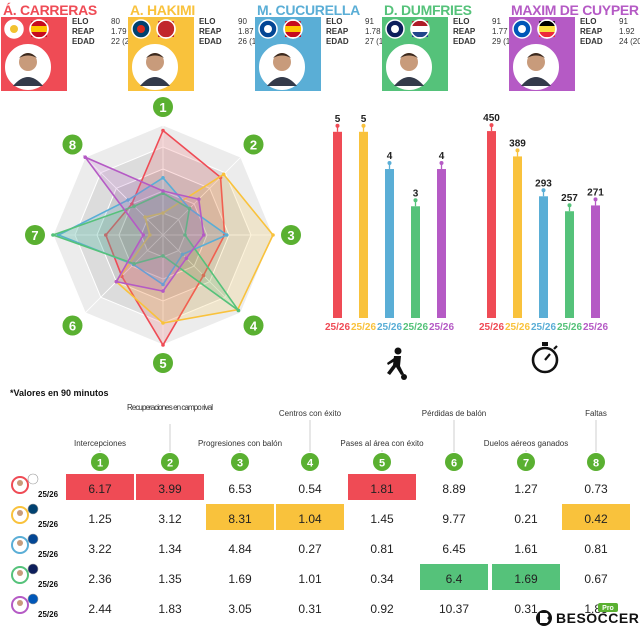  I want to click on table-cell: 1.45, so click(382, 519).